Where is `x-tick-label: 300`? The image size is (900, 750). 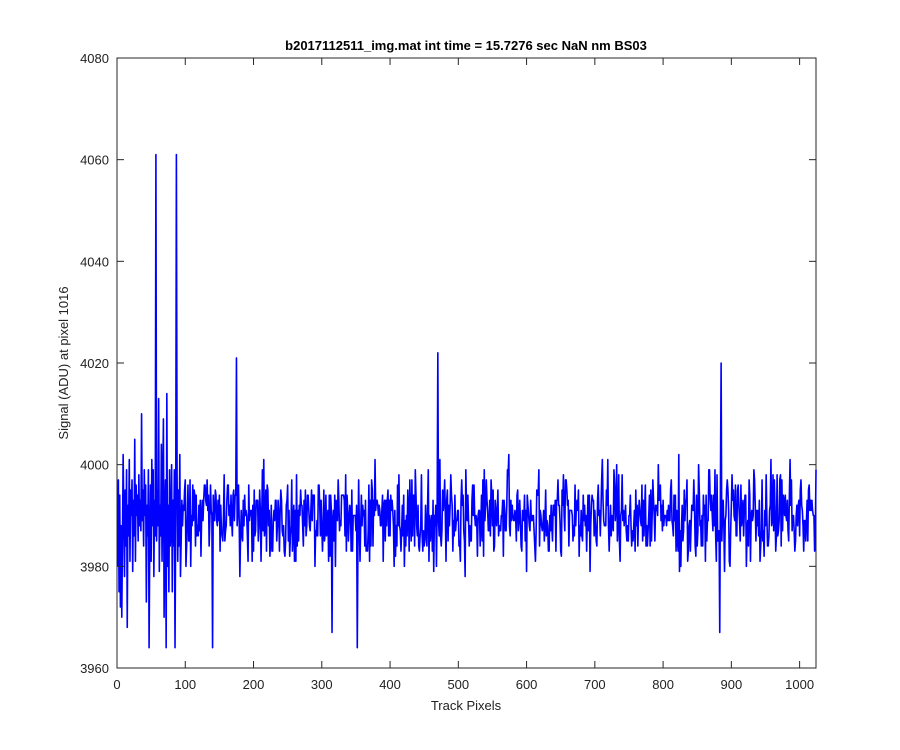
x-tick-label: 300 is located at coordinates (322, 684).